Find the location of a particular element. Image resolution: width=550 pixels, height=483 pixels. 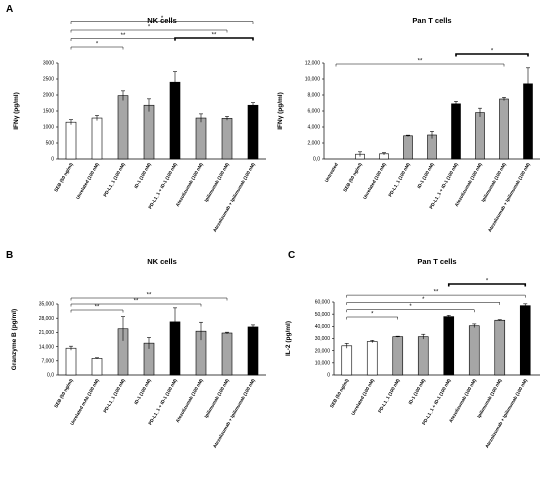

y-tick-label: 20,000 is located at coordinates (323, 351).